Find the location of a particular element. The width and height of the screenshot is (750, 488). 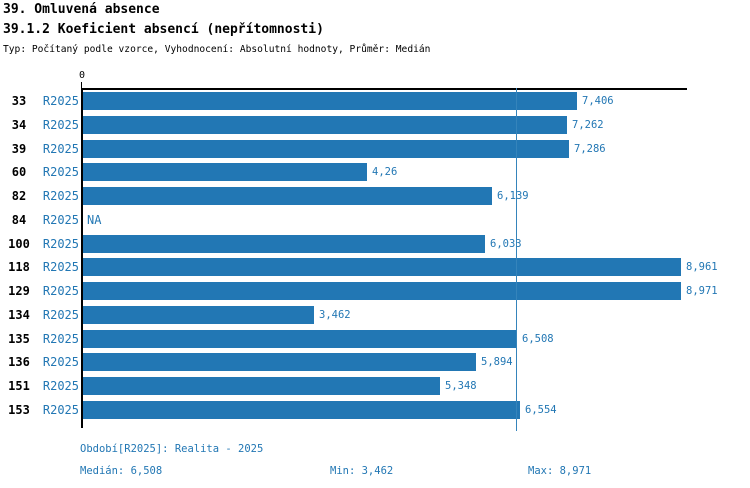

chart-row-134: 134 R2025 3,462 is located at coordinates (375, 315).